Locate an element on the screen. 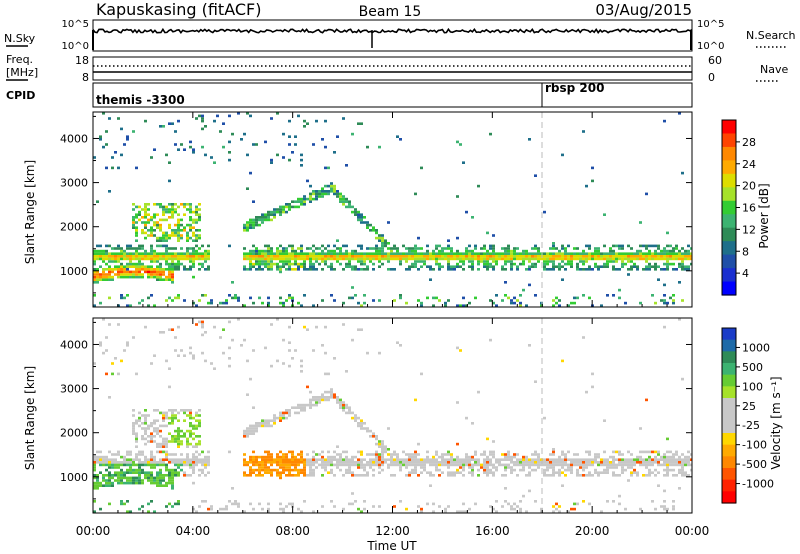 The height and width of the screenshot is (554, 800). nsky-tick-top: 10^5 is located at coordinates (75, 24).